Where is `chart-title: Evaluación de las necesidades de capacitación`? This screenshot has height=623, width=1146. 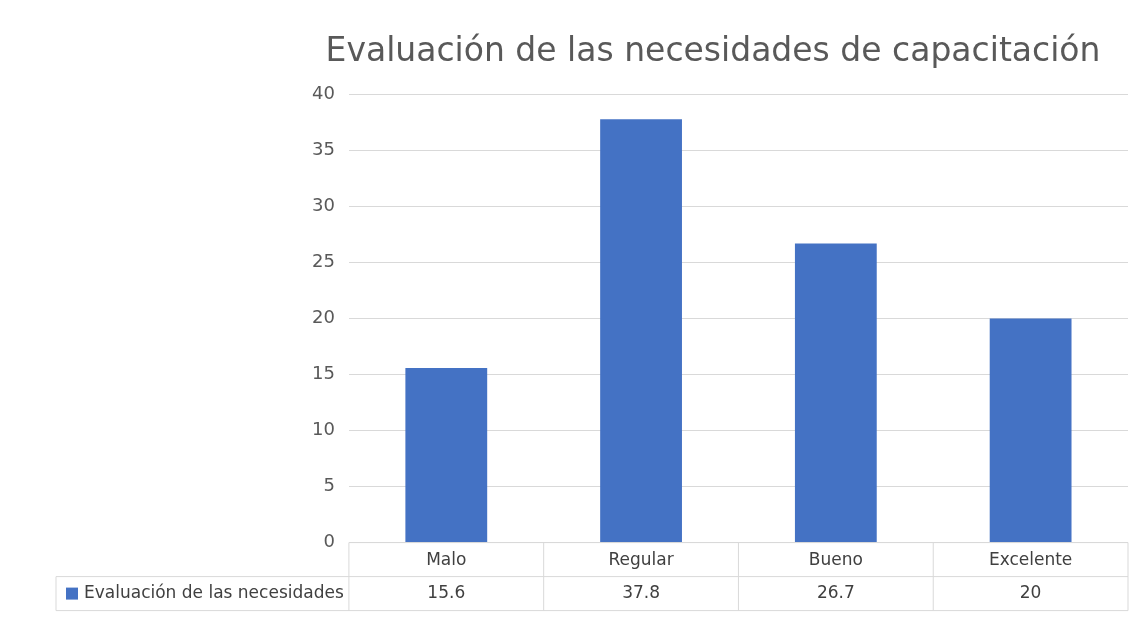
chart-title: Evaluación de las necesidades de capacitación is located at coordinates (713, 50).